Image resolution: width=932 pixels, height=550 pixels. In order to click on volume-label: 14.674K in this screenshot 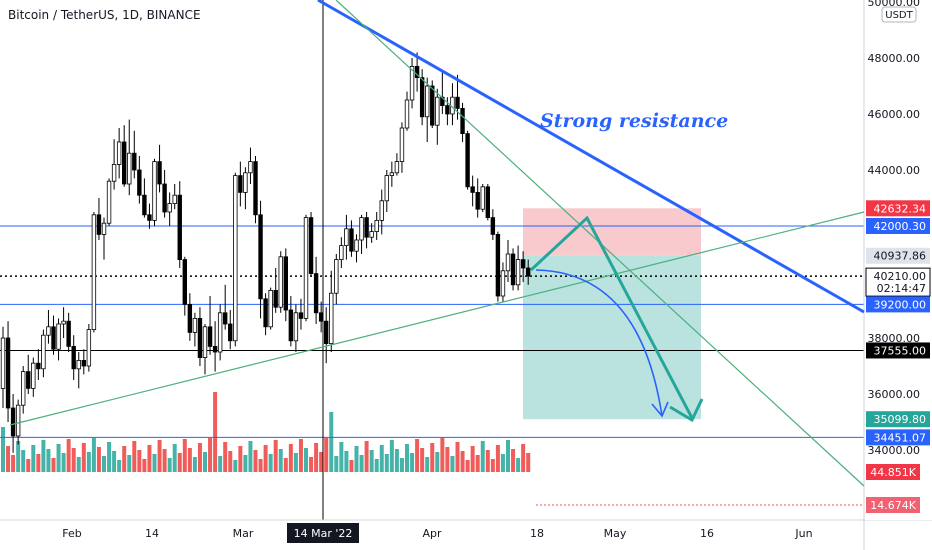, I will do `click(893, 505)`.